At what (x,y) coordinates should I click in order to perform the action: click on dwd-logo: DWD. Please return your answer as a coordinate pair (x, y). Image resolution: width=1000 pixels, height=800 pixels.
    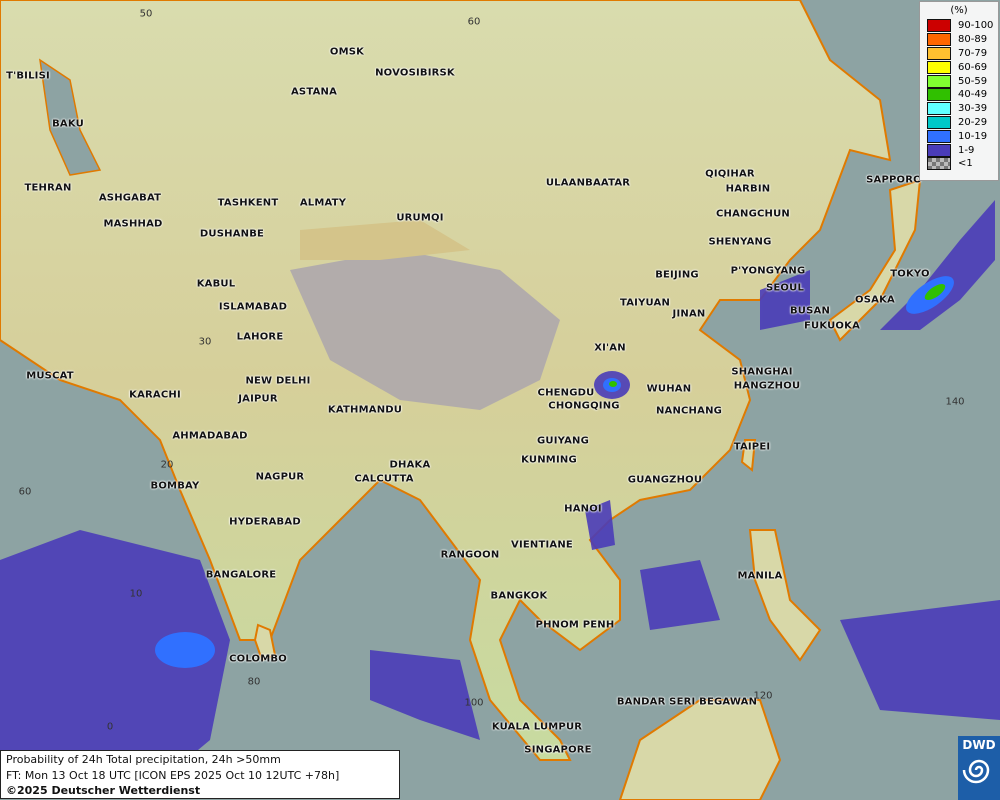
    Looking at the image, I should click on (979, 768).